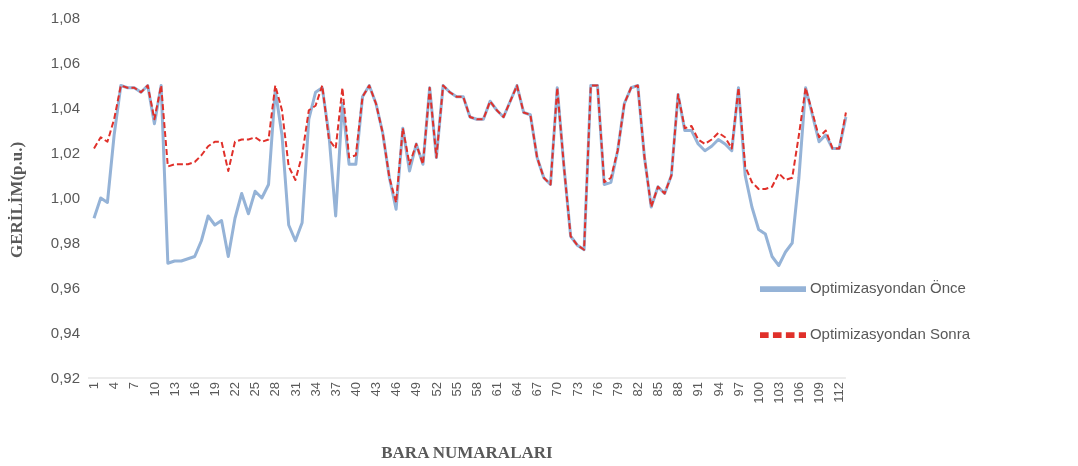  What do you see at coordinates (275, 389) in the screenshot?
I see `x-tick-label: 28` at bounding box center [275, 389].